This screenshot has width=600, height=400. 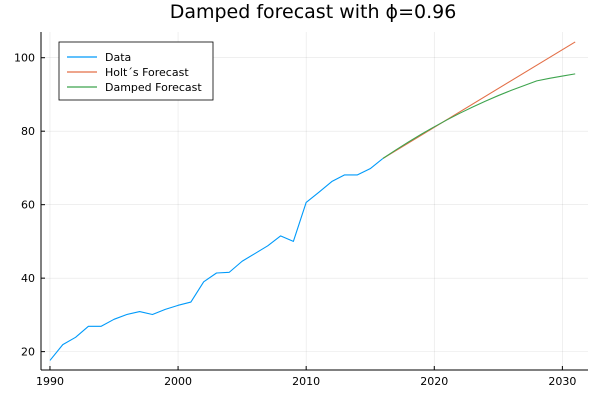 What do you see at coordinates (147, 72) in the screenshot?
I see `legend-label-1: Holt´s Forecast` at bounding box center [147, 72].